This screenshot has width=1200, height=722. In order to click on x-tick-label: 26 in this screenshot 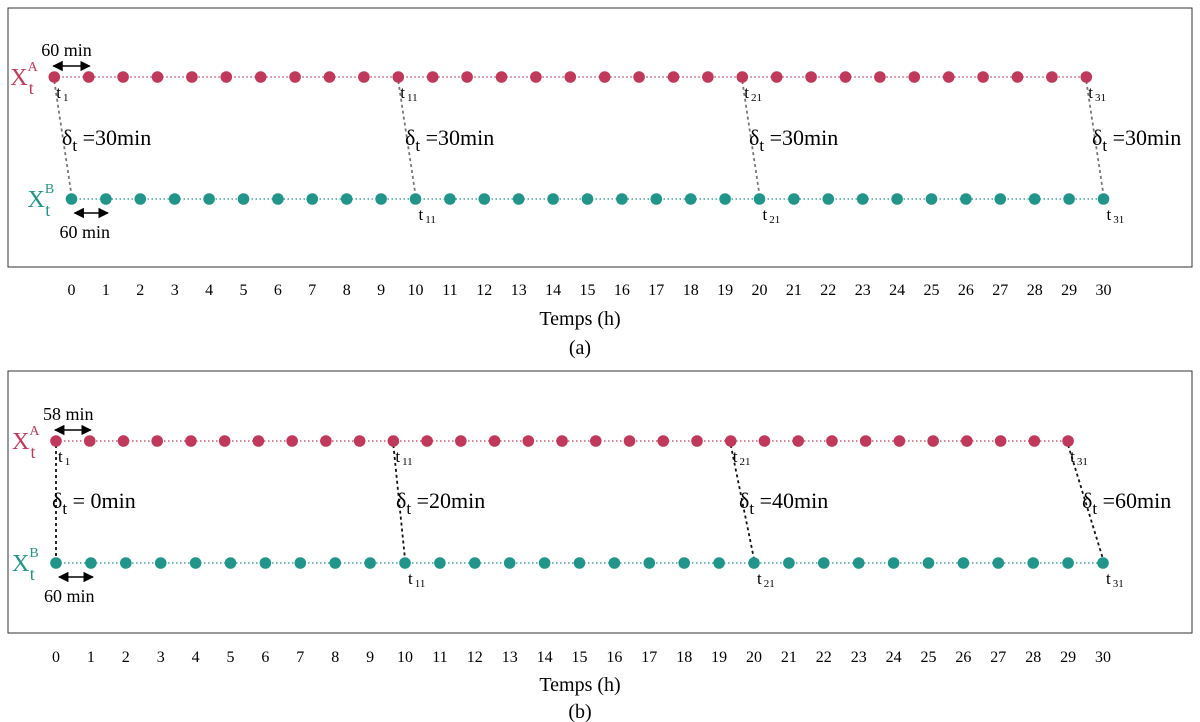, I will do `click(963, 657)`.